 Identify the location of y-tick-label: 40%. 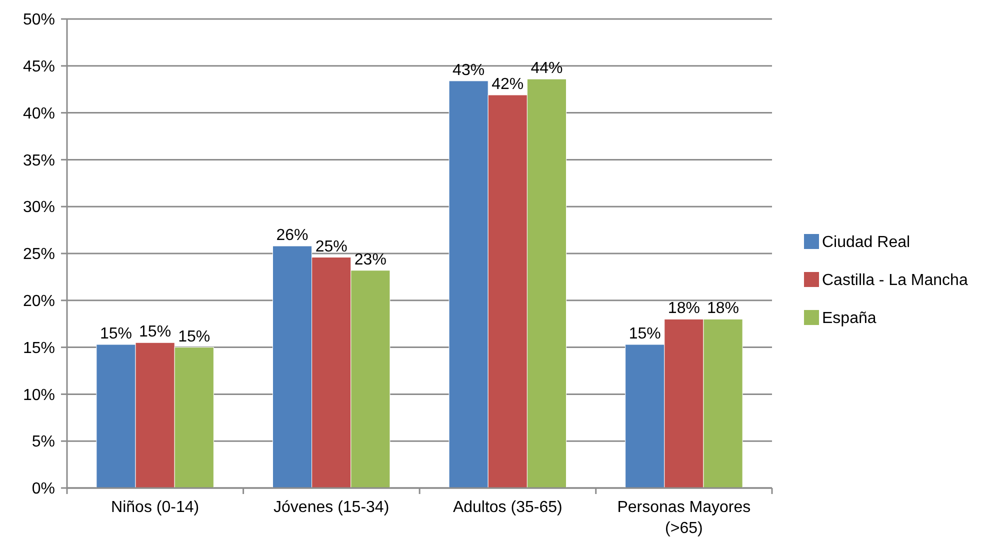
(38, 113).